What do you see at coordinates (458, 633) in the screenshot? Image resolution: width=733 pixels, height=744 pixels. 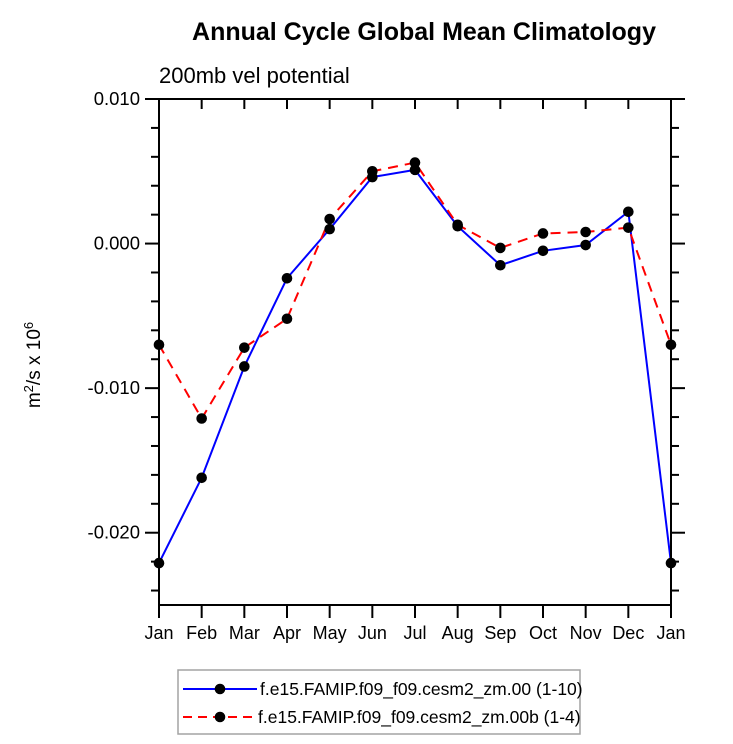 I see `x-tick-label: Aug` at bounding box center [458, 633].